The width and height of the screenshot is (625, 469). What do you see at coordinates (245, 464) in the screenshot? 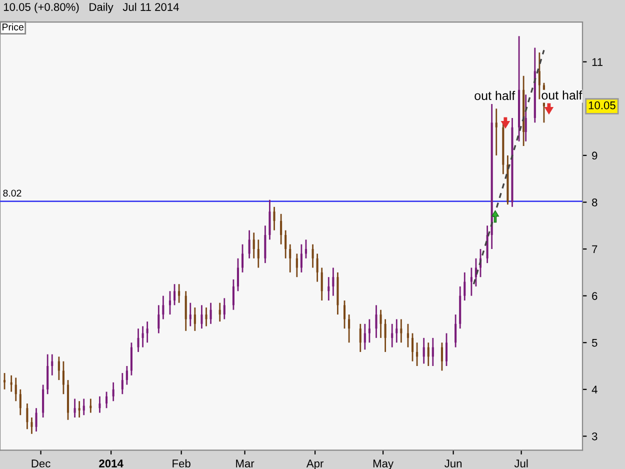
I see `x-tick-label: Mar` at bounding box center [245, 464].